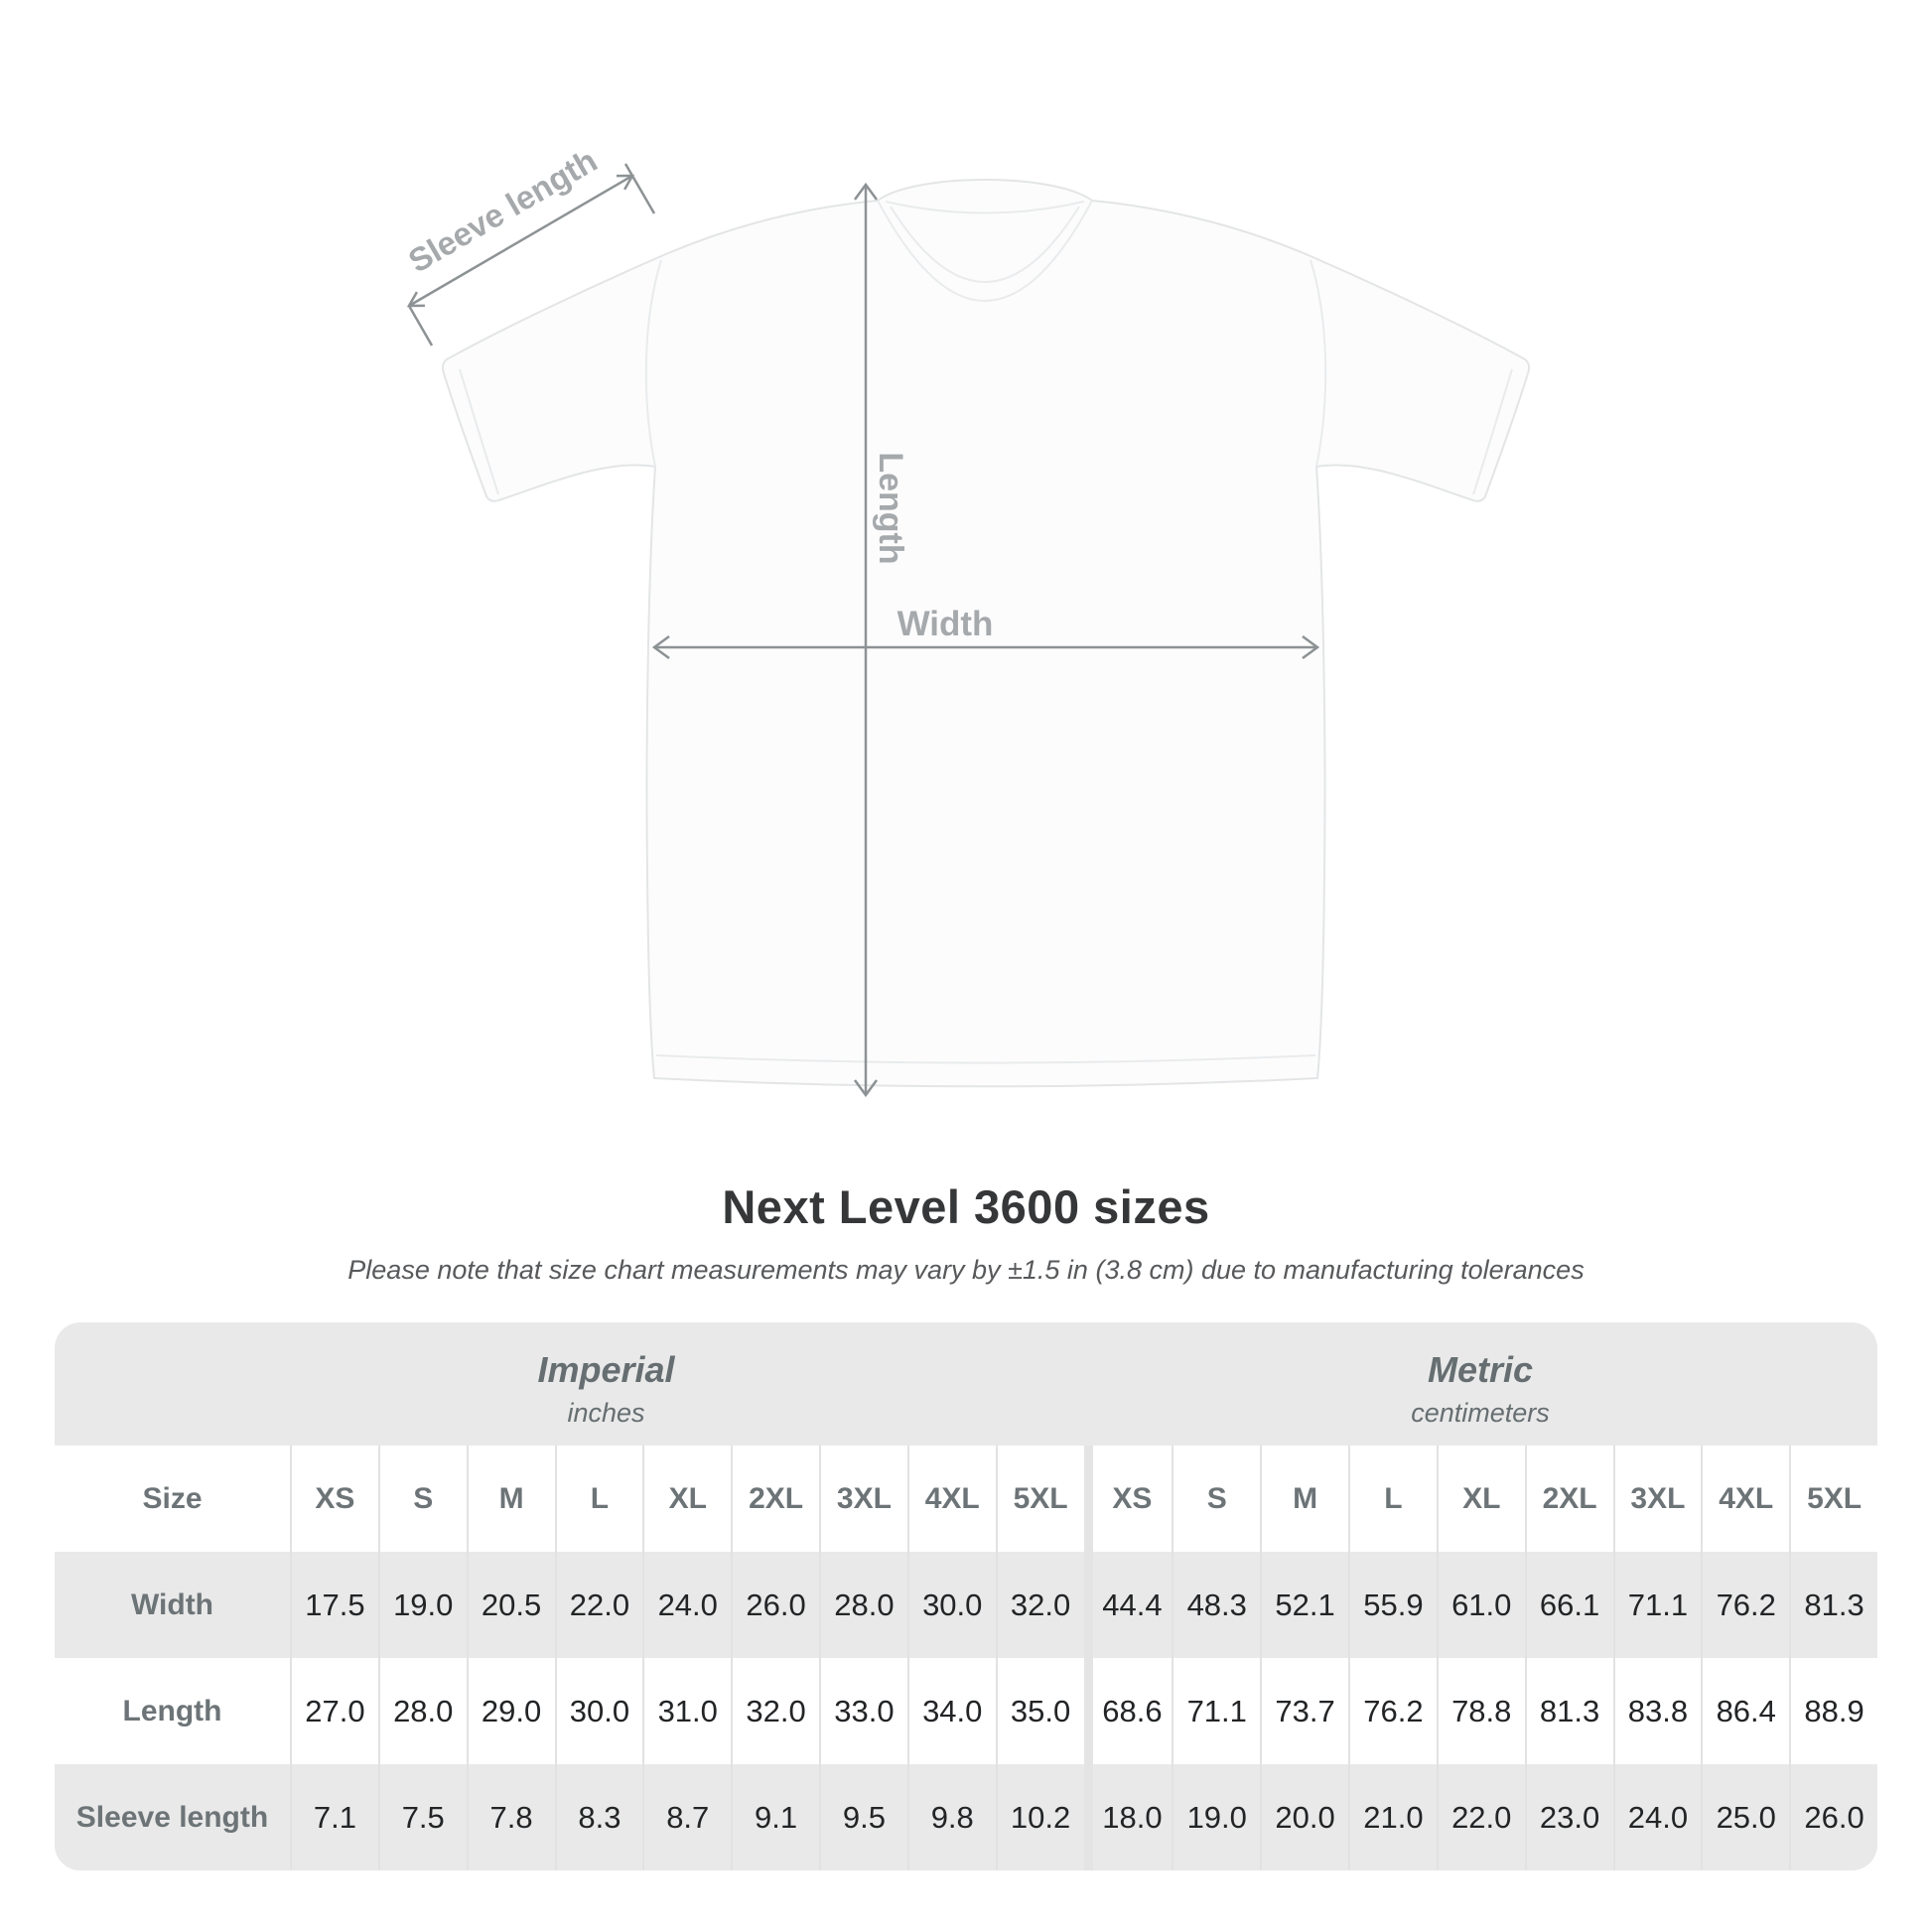 The width and height of the screenshot is (1932, 1932). Describe the element at coordinates (863, 1499) in the screenshot. I see `size-header-imperial: 3XL` at that location.